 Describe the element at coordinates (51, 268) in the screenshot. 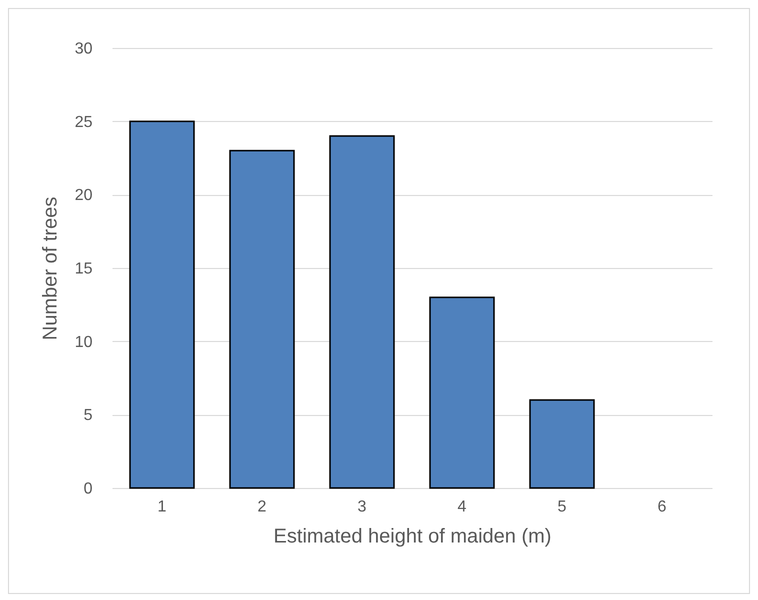

I see `y-axis-title: Number of trees` at that location.